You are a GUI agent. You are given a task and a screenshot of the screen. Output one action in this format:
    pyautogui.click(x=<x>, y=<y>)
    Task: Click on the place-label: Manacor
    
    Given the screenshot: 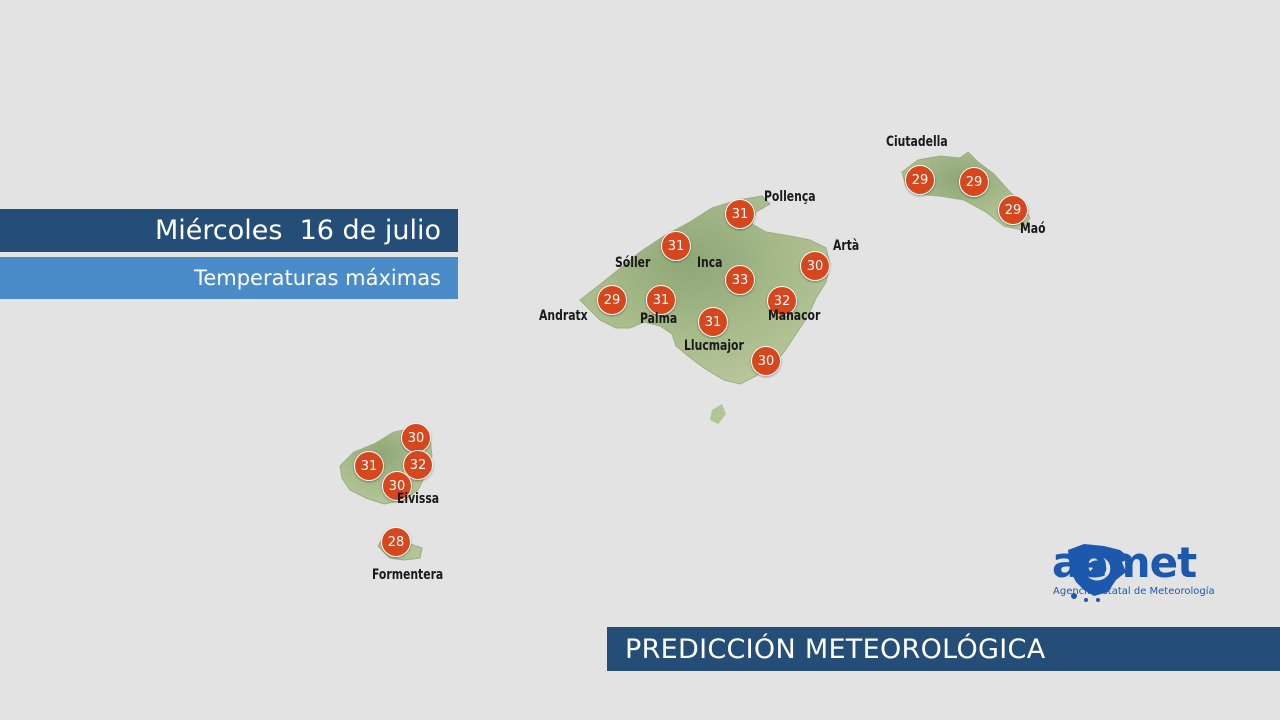 What is the action you would take?
    pyautogui.click(x=794, y=316)
    